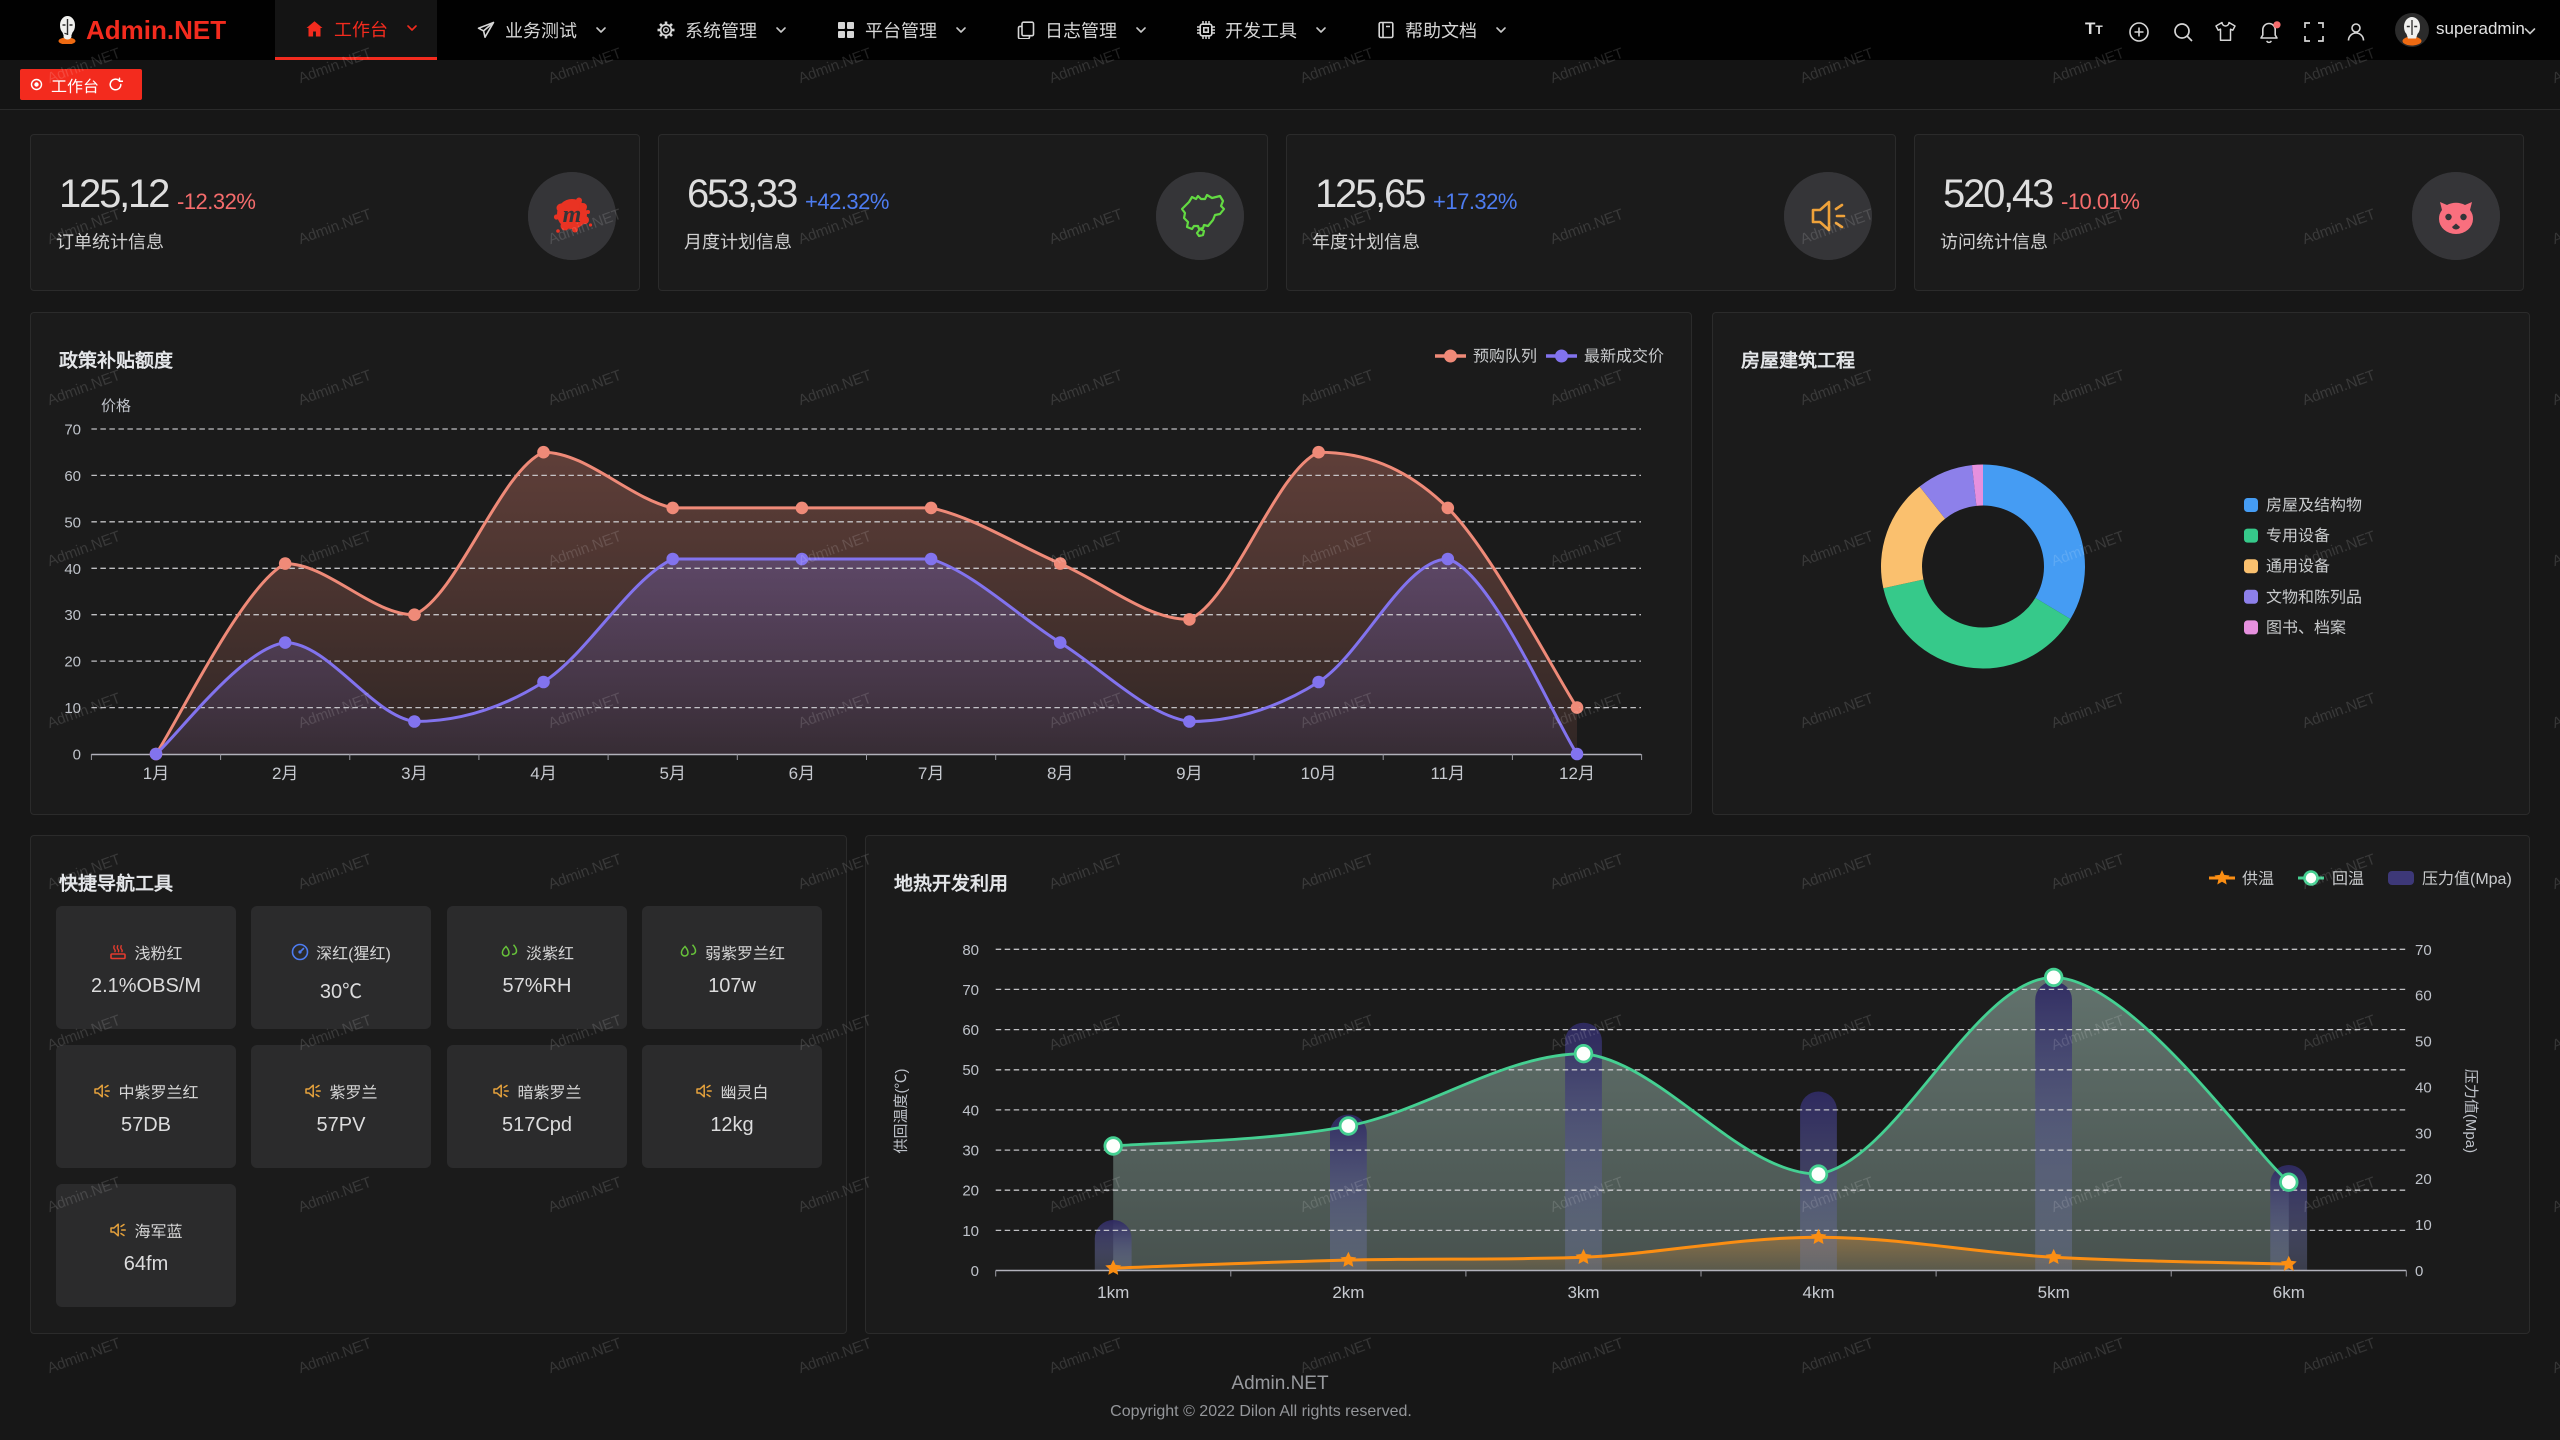 This screenshot has width=2560, height=1440. Describe the element at coordinates (1113, 1292) in the screenshot. I see `svg-text: 1km` at that location.